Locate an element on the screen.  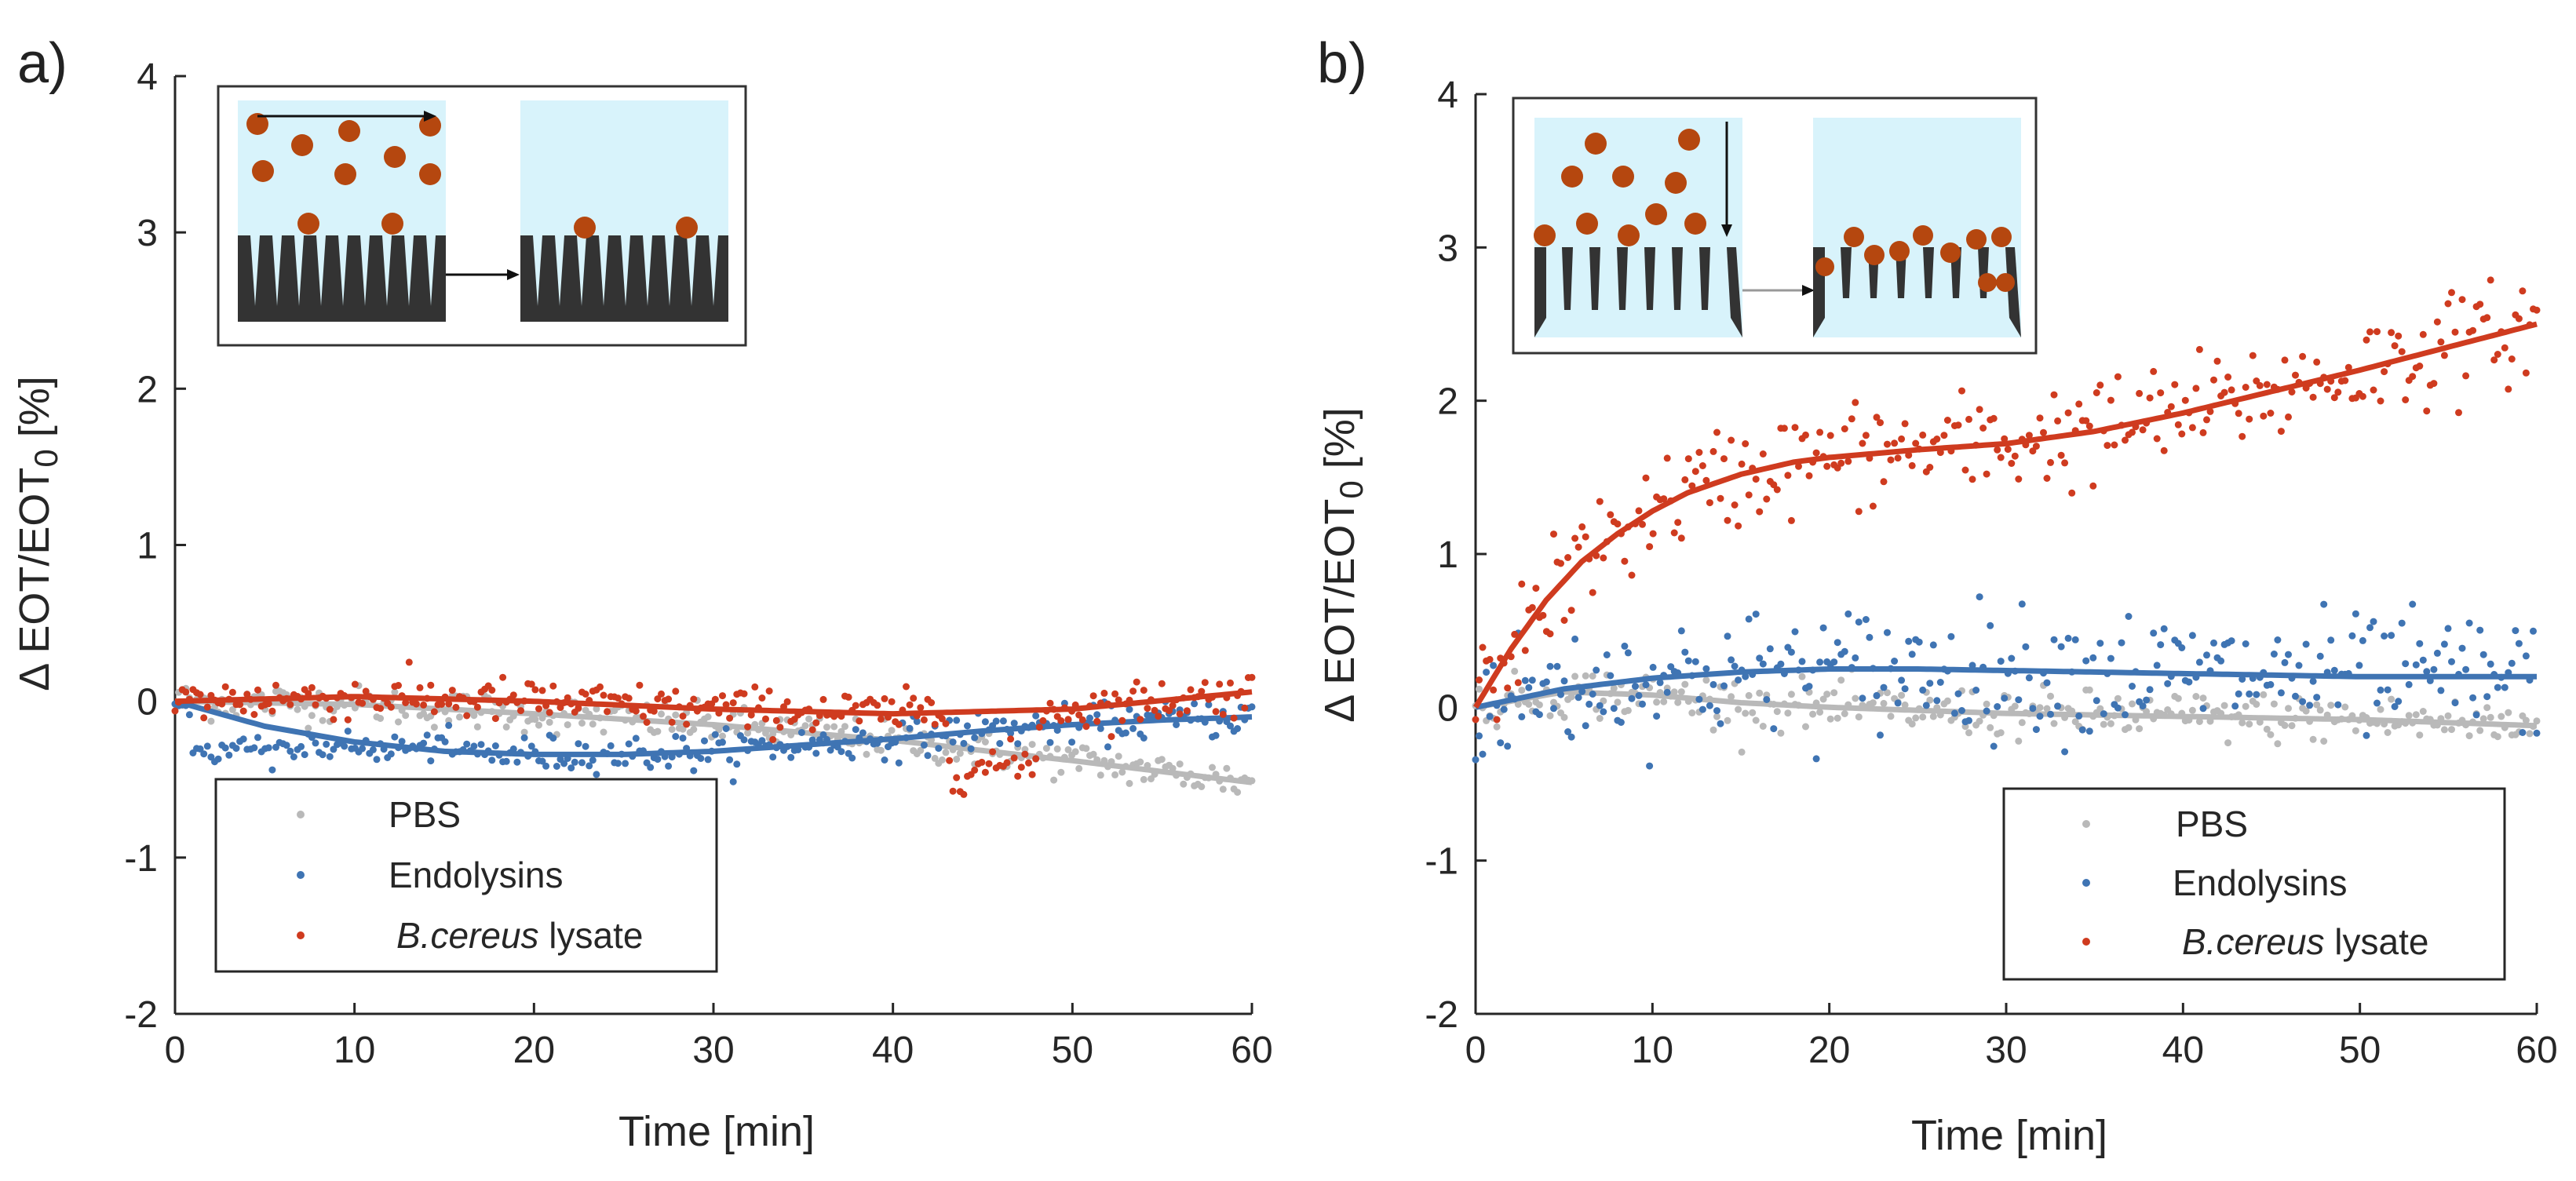
panel-b-x-tick-label: 50 is located at coordinates (2360, 1051).